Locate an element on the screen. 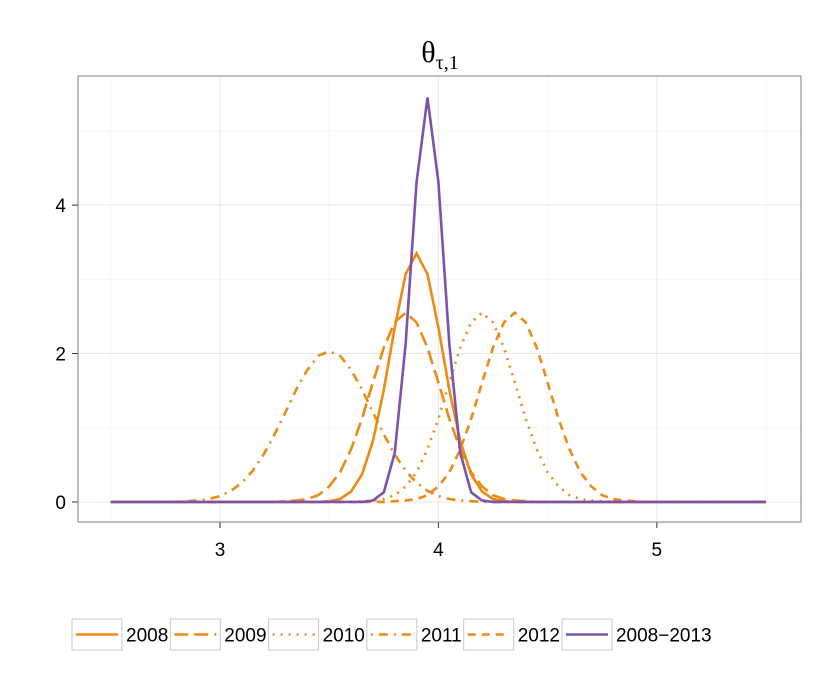 The height and width of the screenshot is (697, 830). legend-key is located at coordinates (294, 634).